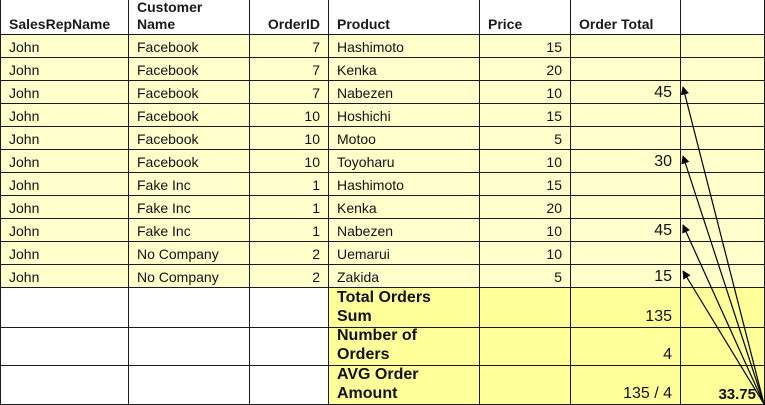 This screenshot has width=765, height=405. I want to click on row-2-sales-rep: John, so click(64, 69).